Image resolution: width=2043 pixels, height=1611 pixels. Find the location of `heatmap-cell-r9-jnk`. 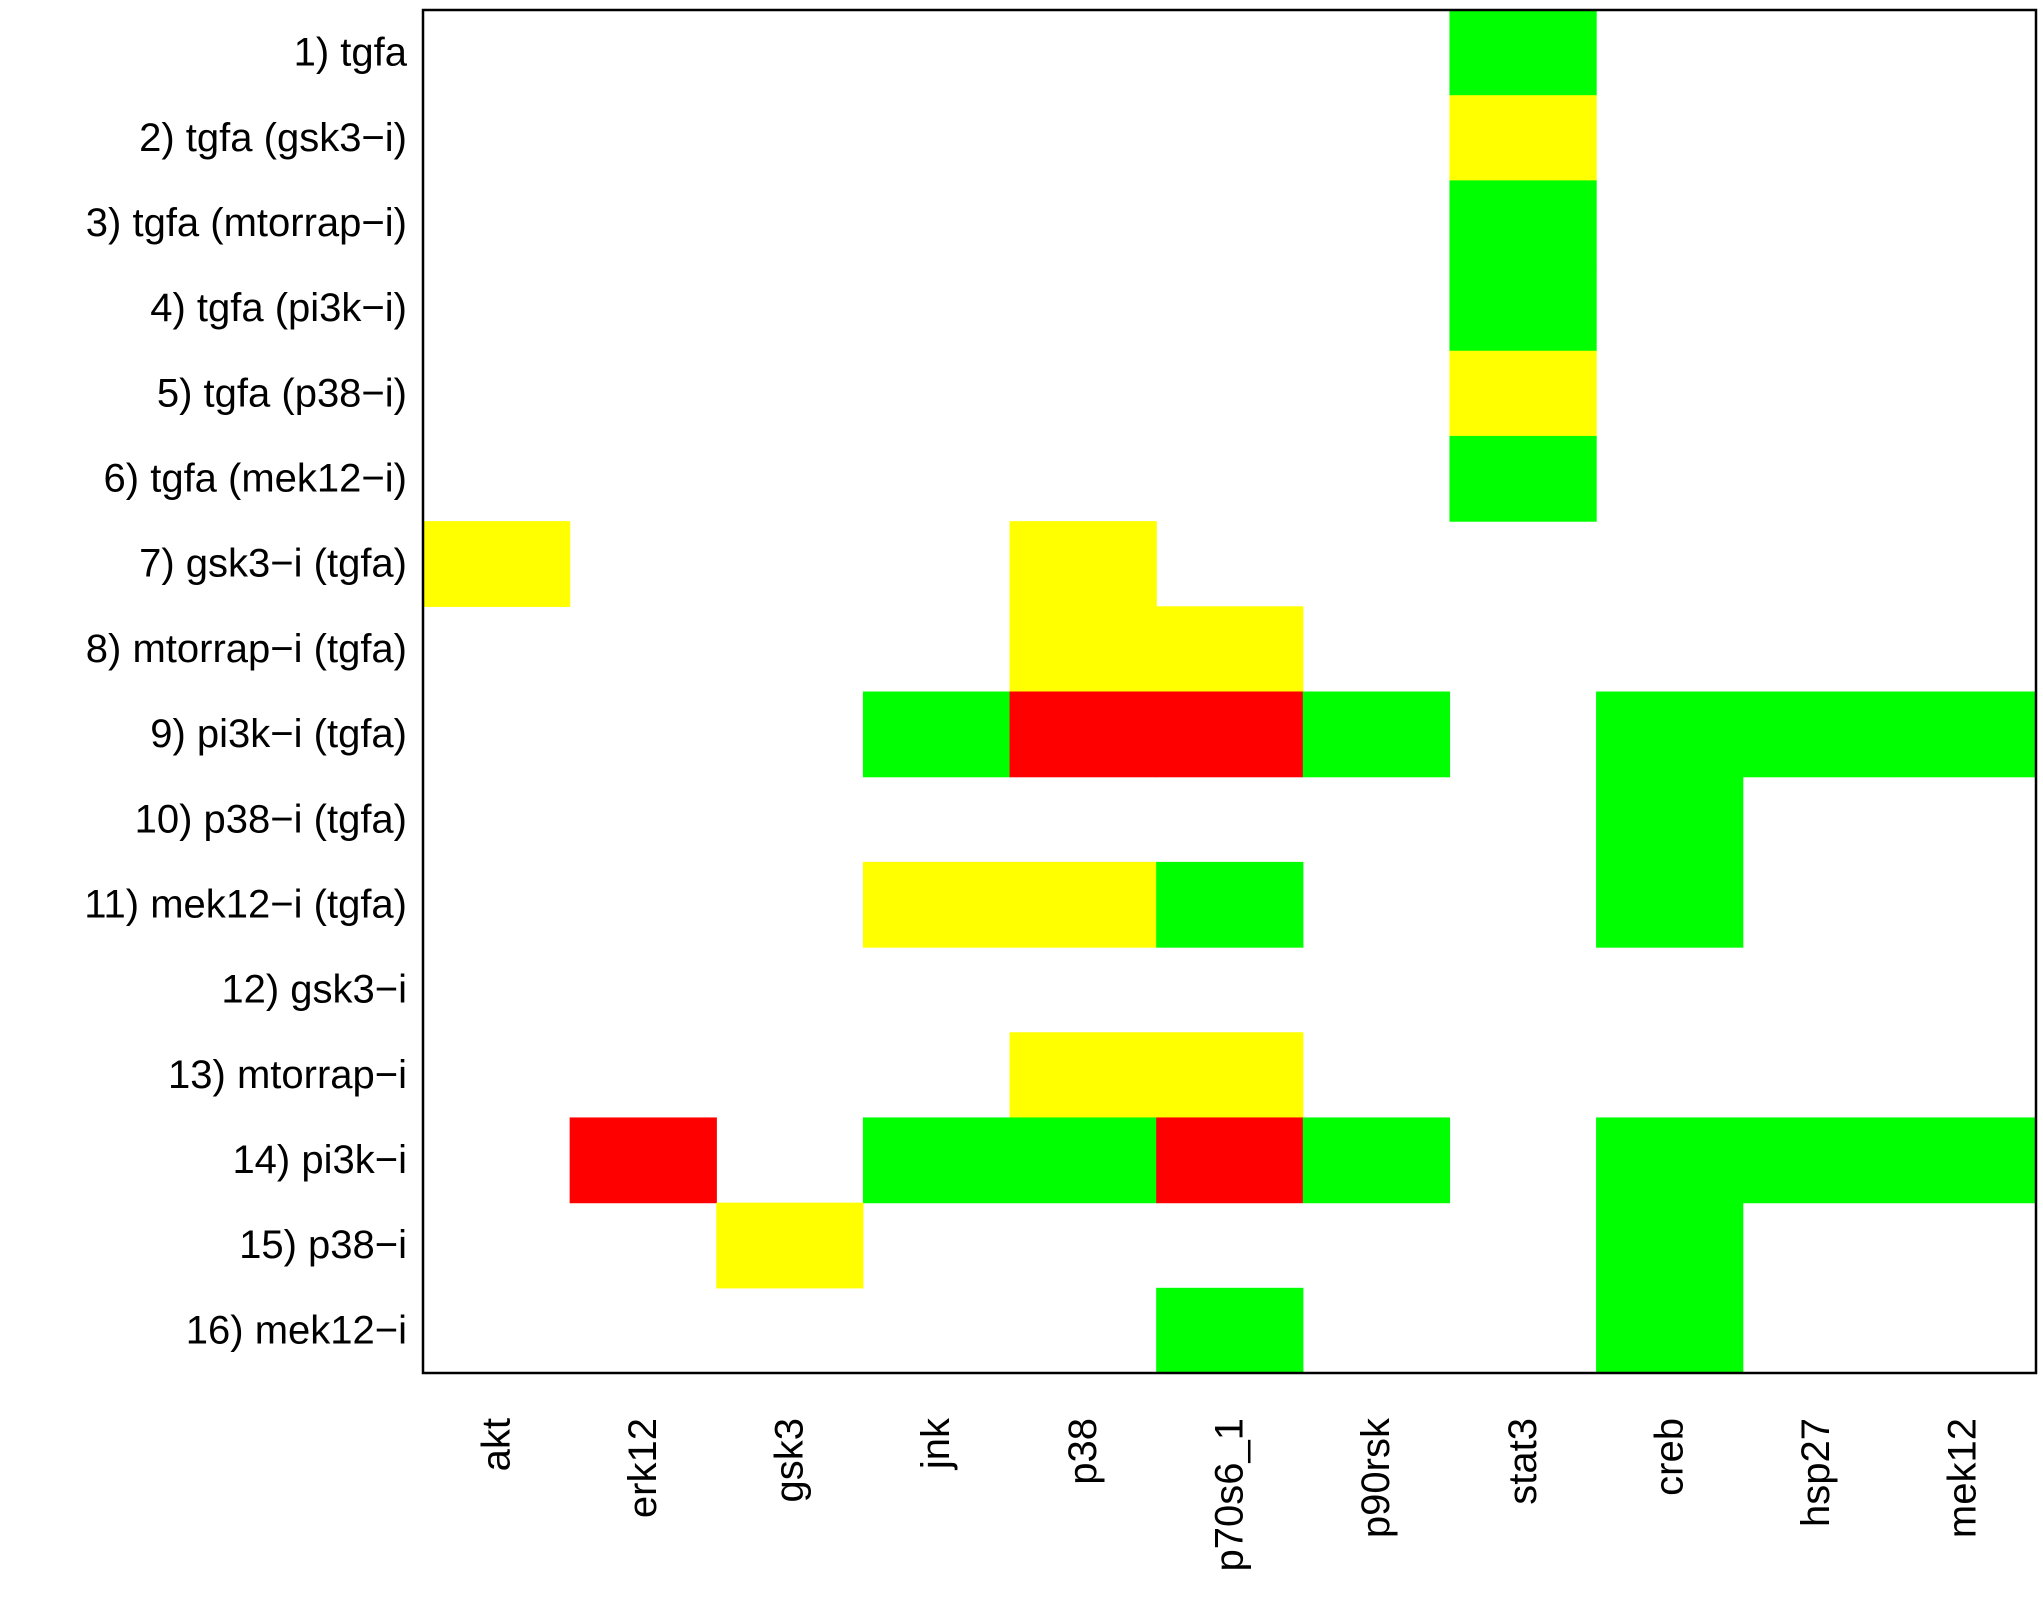

heatmap-cell-r9-jnk is located at coordinates (936, 734).